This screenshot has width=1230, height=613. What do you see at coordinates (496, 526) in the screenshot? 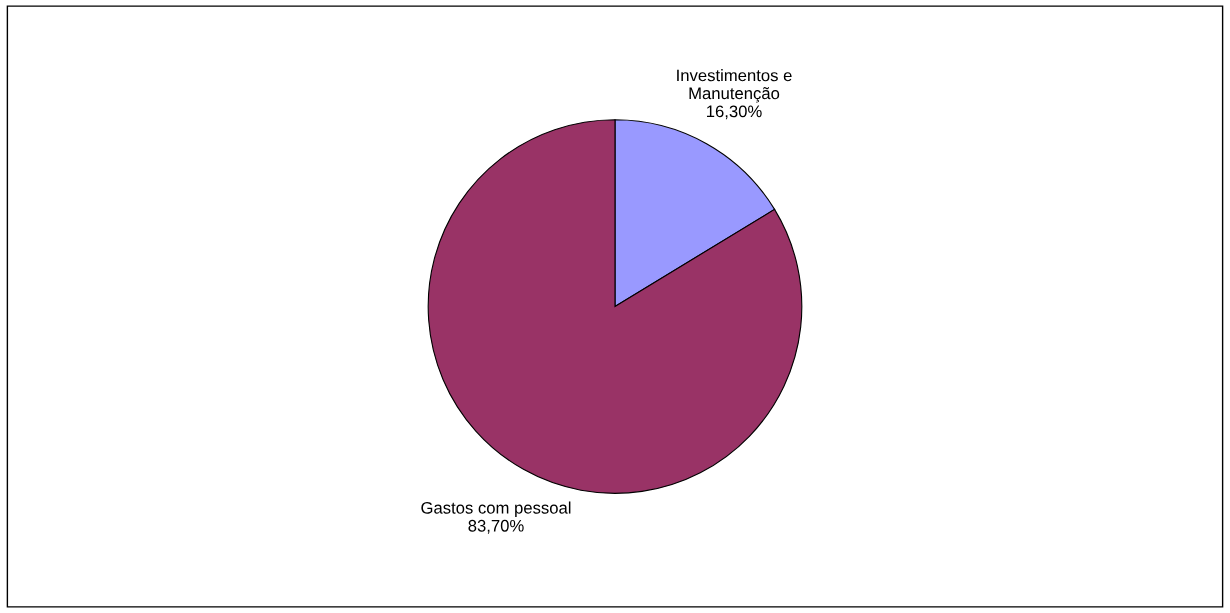
I see `data-label: 83,70%` at bounding box center [496, 526].